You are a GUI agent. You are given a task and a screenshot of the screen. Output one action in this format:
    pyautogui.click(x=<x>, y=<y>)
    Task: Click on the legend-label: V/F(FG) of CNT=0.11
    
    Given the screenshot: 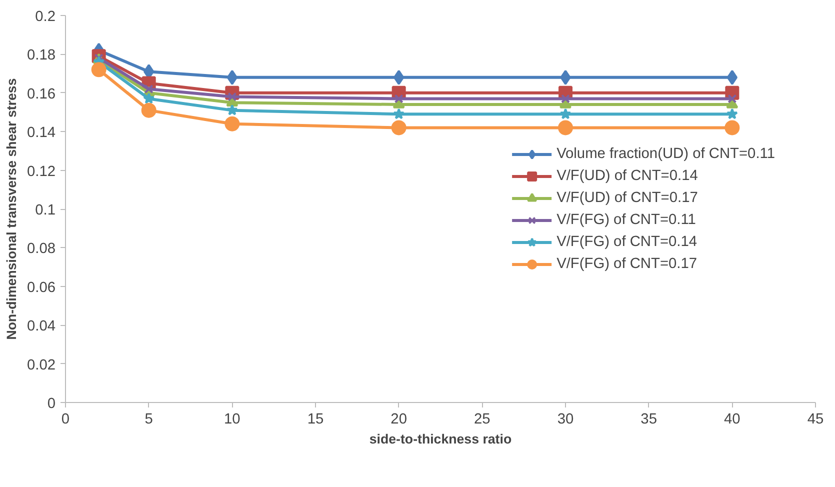 What is the action you would take?
    pyautogui.click(x=626, y=220)
    